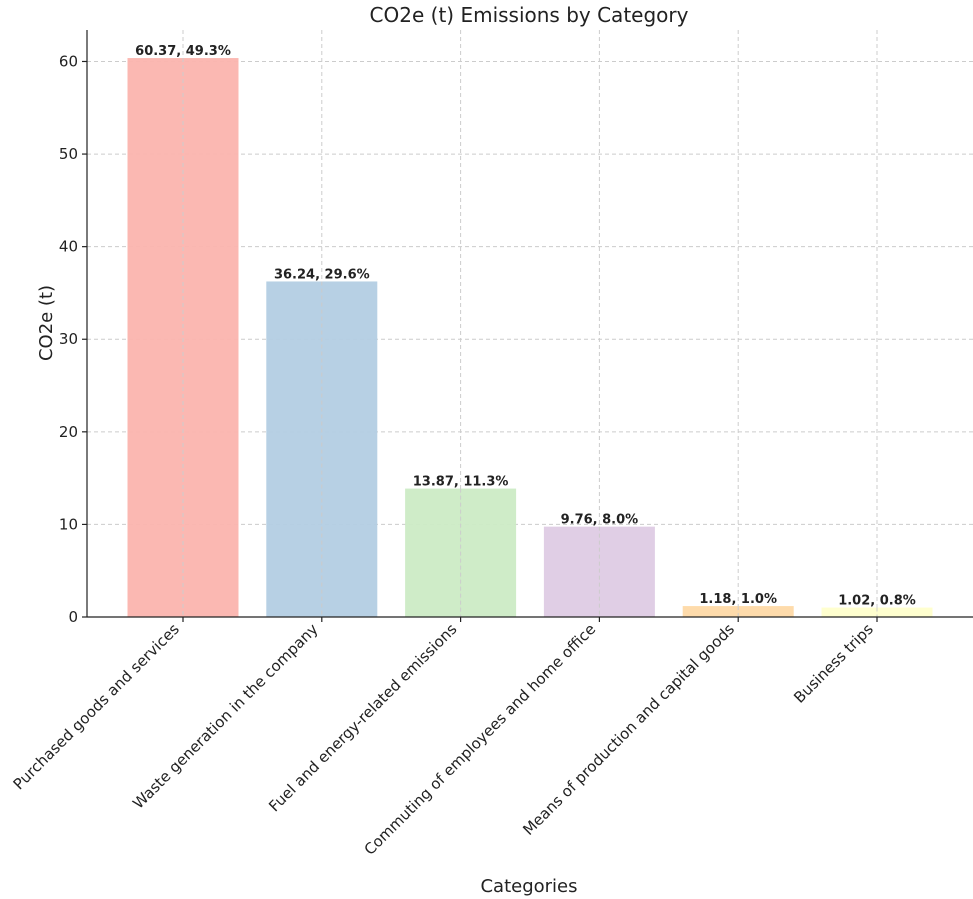 This screenshot has width=973, height=899. What do you see at coordinates (529, 15) in the screenshot?
I see `chart-title: CO2e (t) Emissions by Category` at bounding box center [529, 15].